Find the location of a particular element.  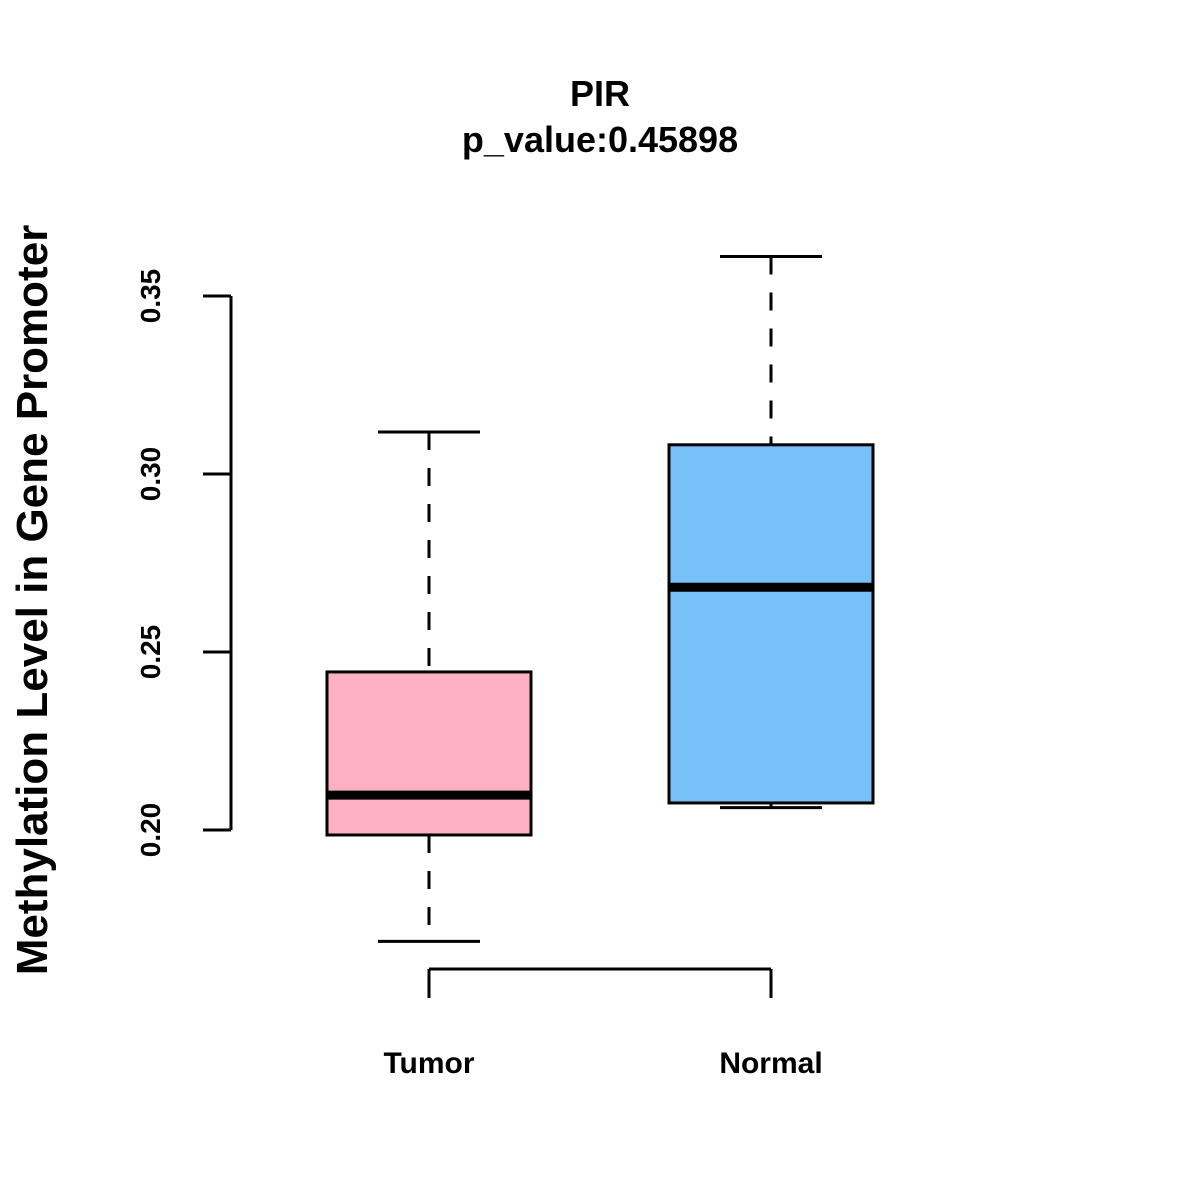

x-label-normal: Normal is located at coordinates (770, 1063).